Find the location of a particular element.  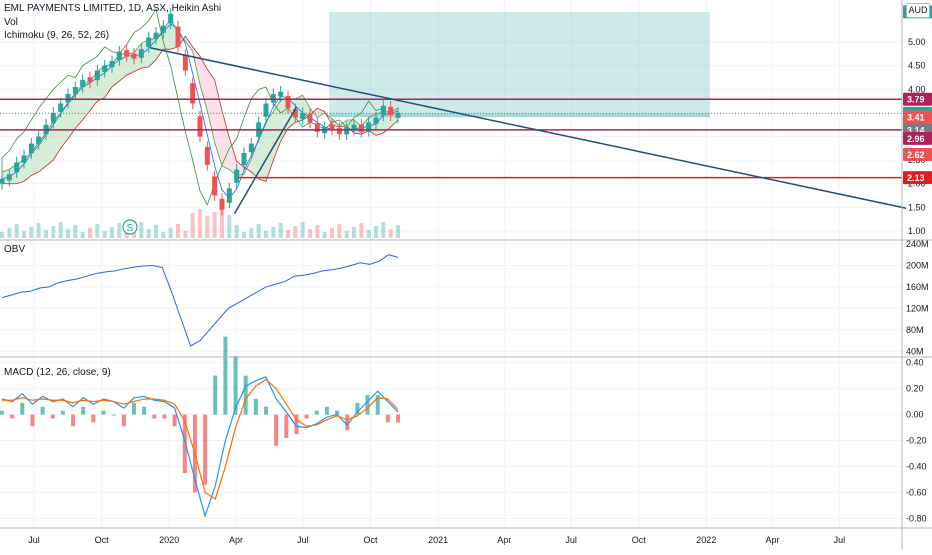

macd-axis-tick: -0.20 is located at coordinates (916, 441).